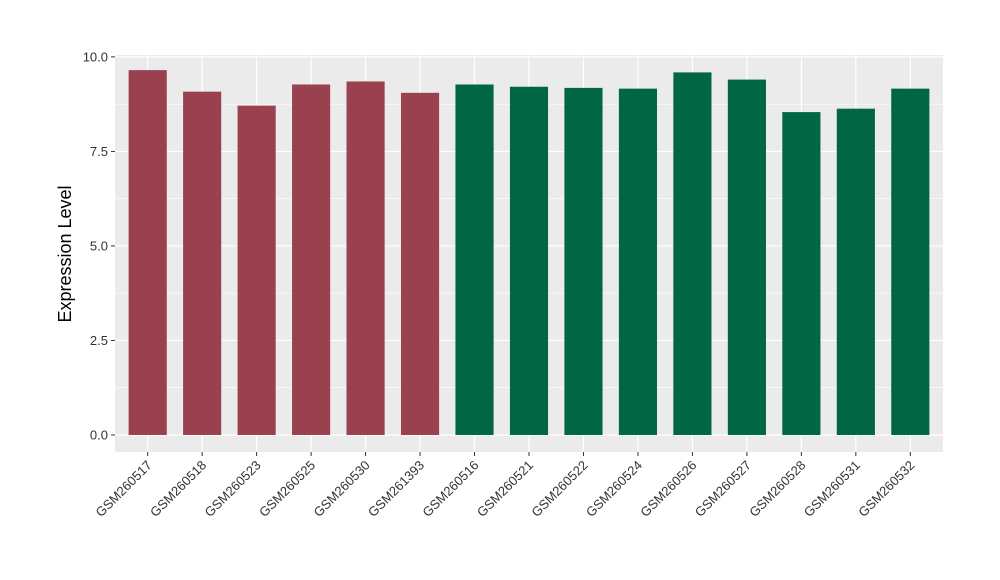 This screenshot has height=580, width=1000. What do you see at coordinates (801, 273) in the screenshot?
I see `bar-GSM260528` at bounding box center [801, 273].